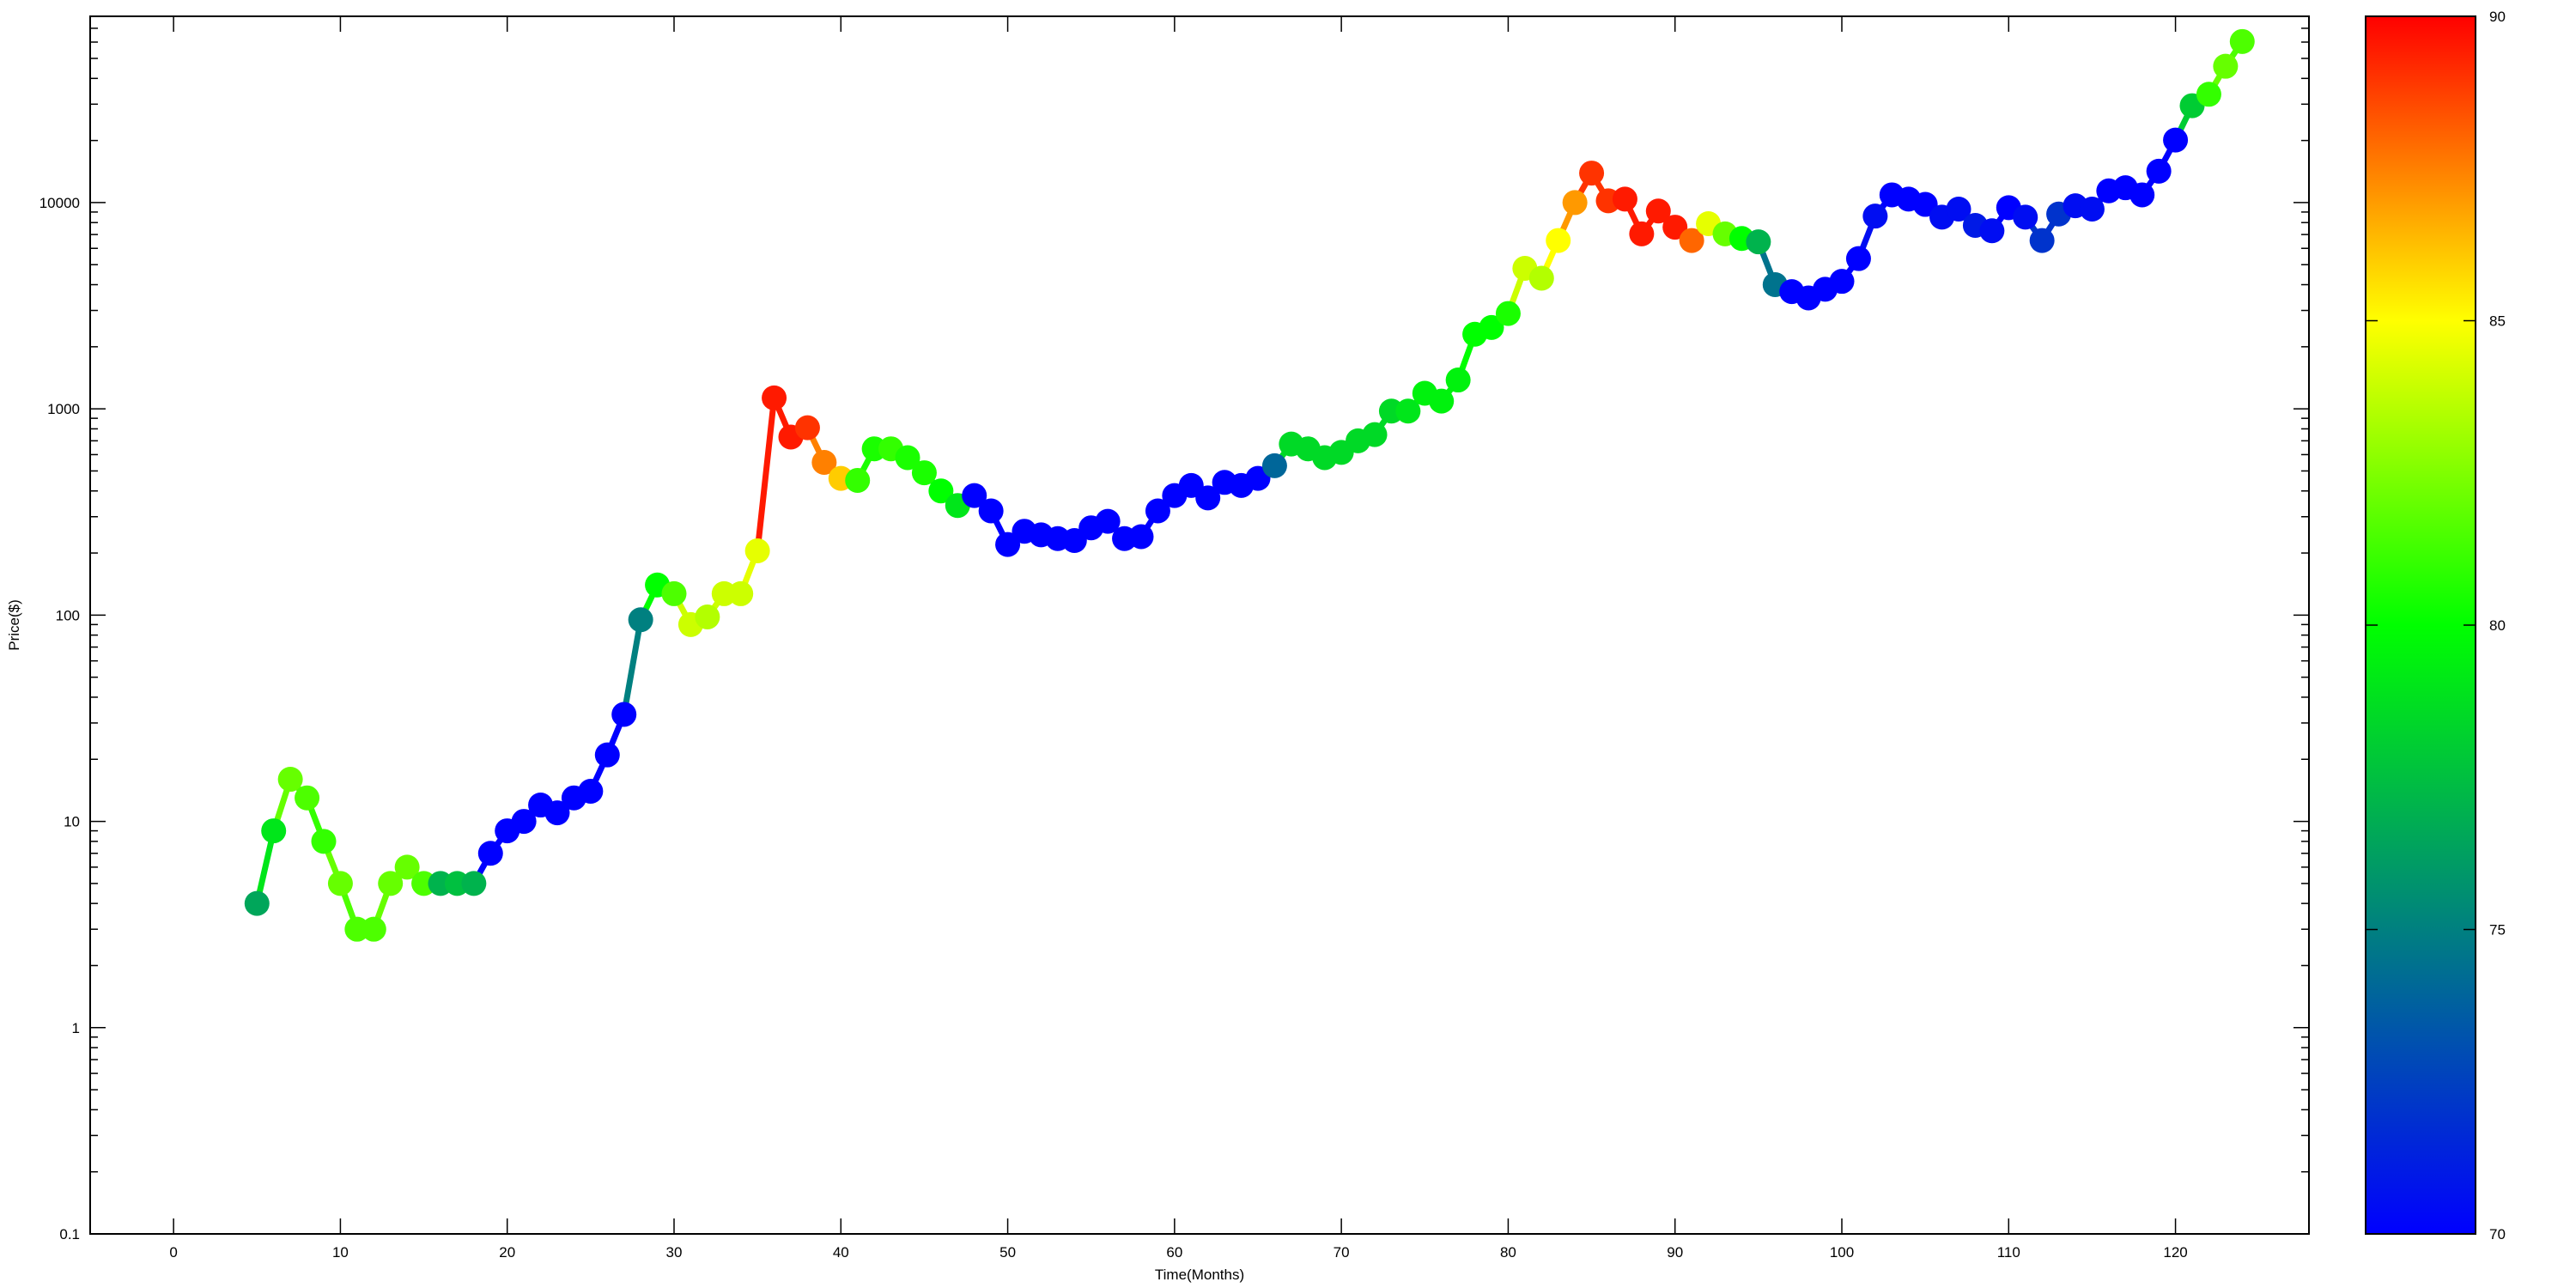  I want to click on x-tick-label: 120, so click(2175, 1252).